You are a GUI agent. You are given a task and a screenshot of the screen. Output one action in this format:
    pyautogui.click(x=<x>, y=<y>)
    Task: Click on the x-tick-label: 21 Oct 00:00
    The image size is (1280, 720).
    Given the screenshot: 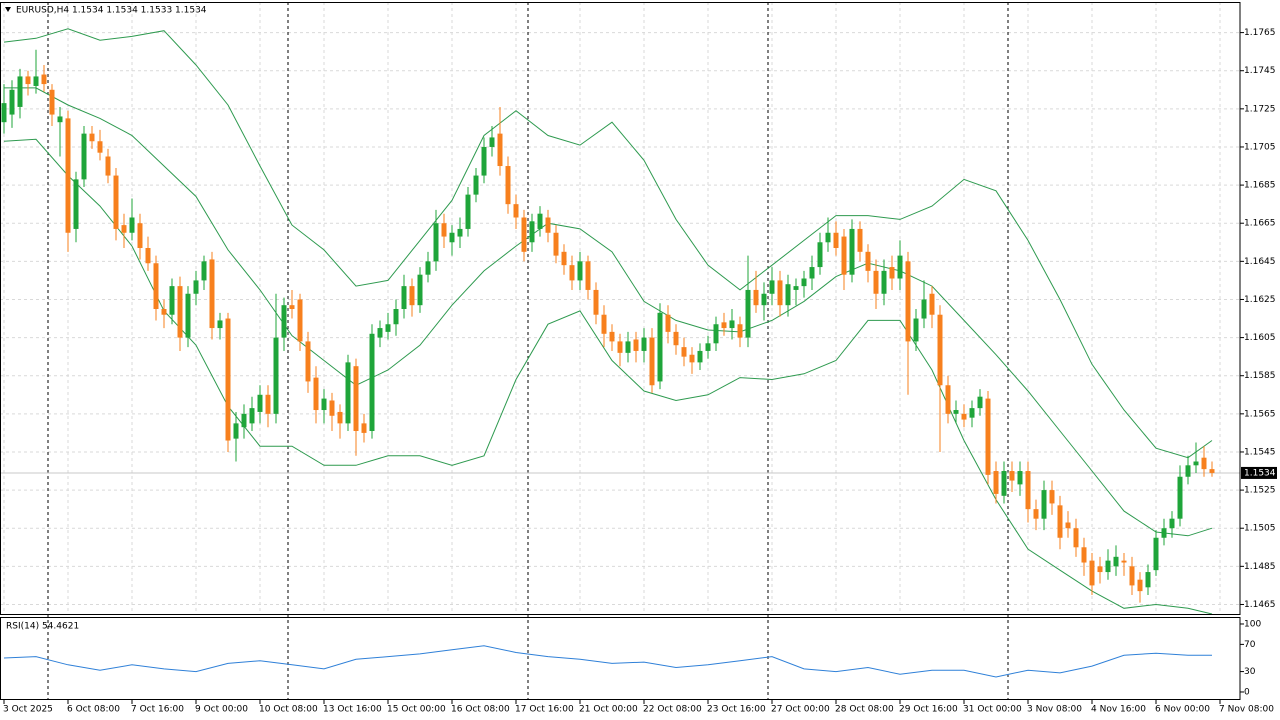 What is the action you would take?
    pyautogui.click(x=608, y=710)
    